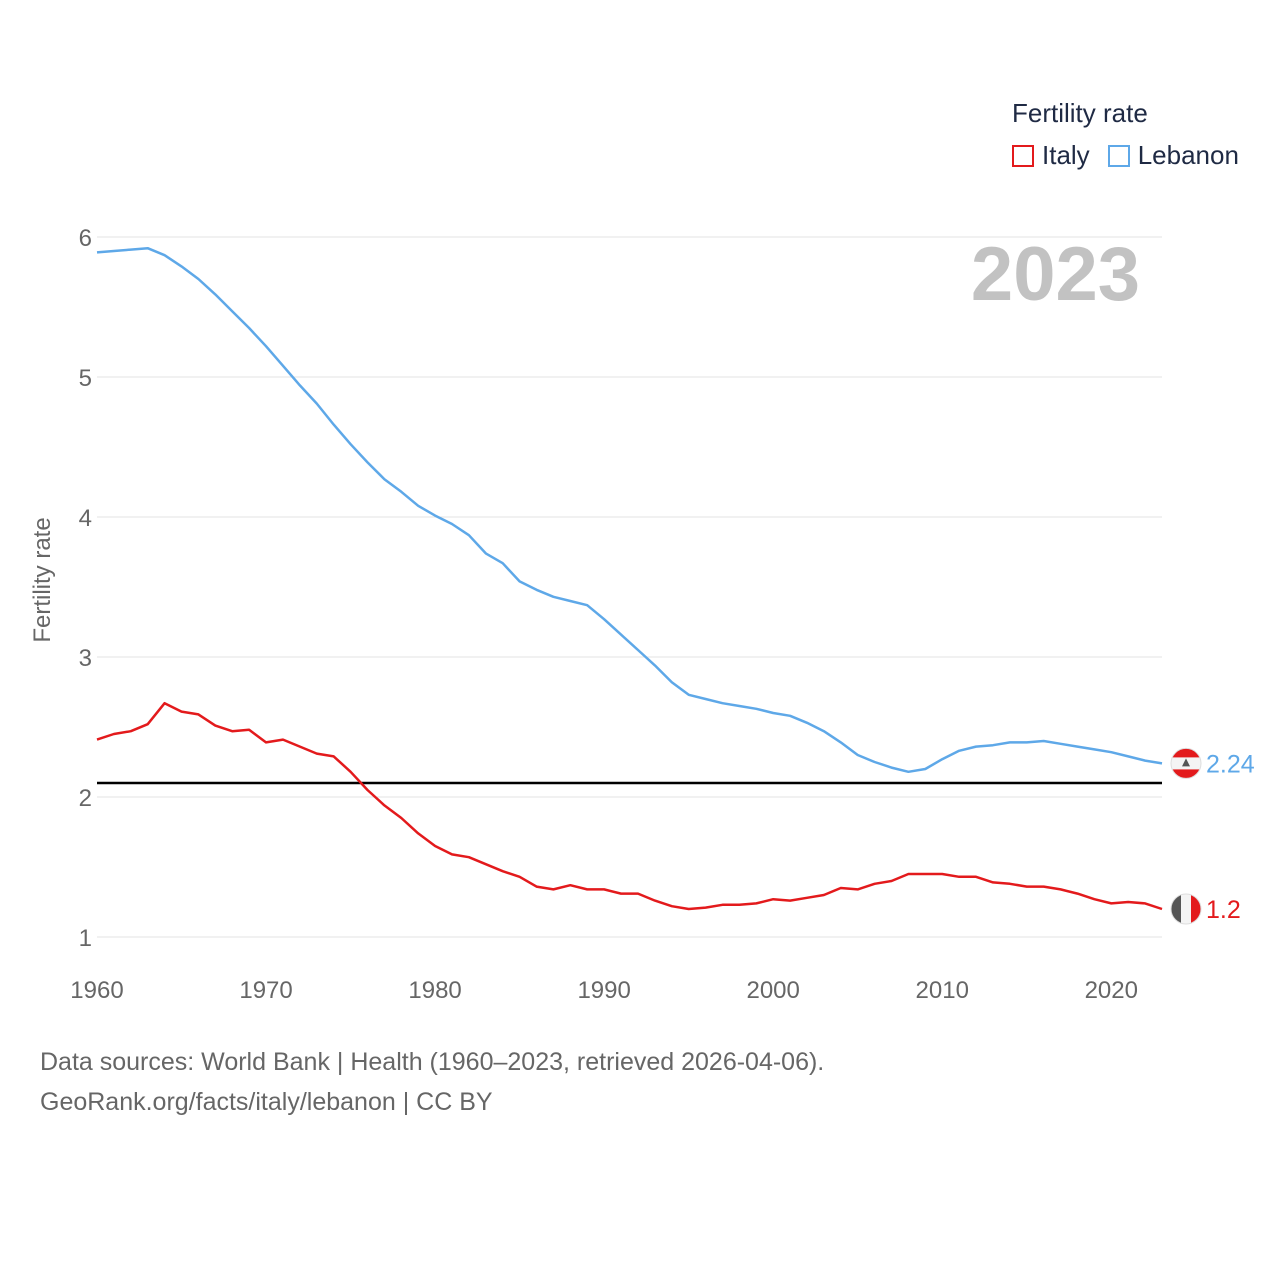 This screenshot has width=1280, height=1280. What do you see at coordinates (85, 518) in the screenshot?
I see `y-tick-label: 4` at bounding box center [85, 518].